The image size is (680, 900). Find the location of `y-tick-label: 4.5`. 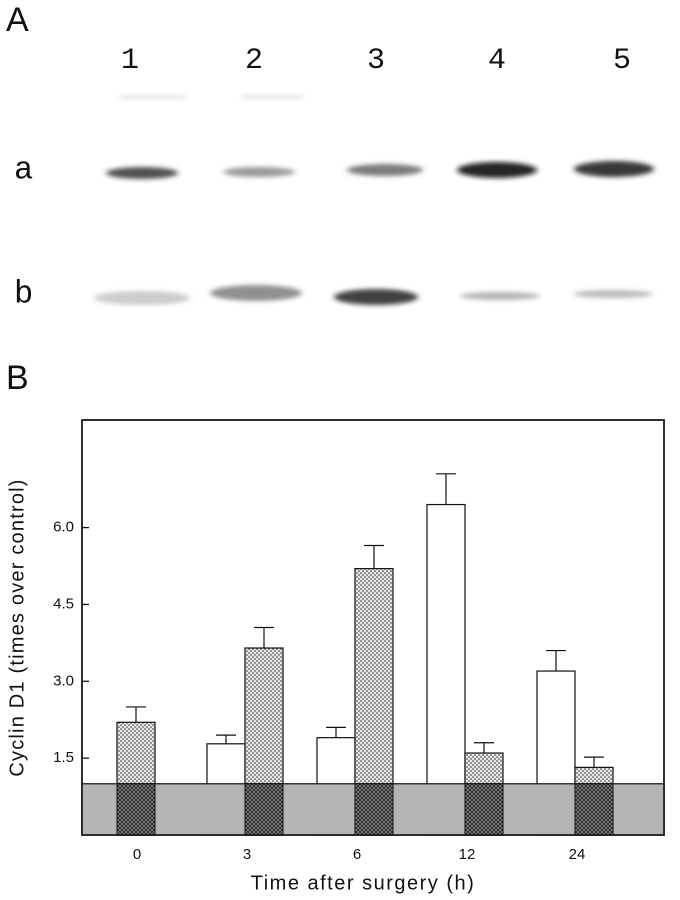

y-tick-label: 4.5 is located at coordinates (63, 603).